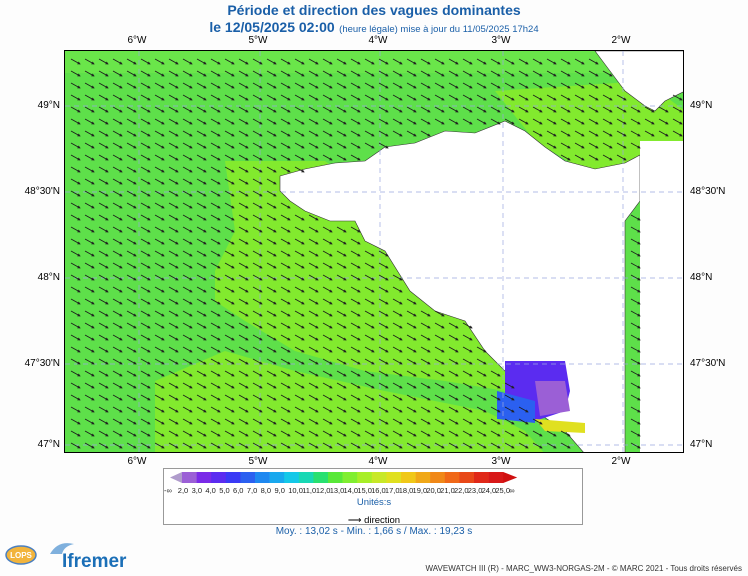 This screenshot has height=576, width=748. What do you see at coordinates (382, 520) in the screenshot?
I see `direction-label: direction` at bounding box center [382, 520].